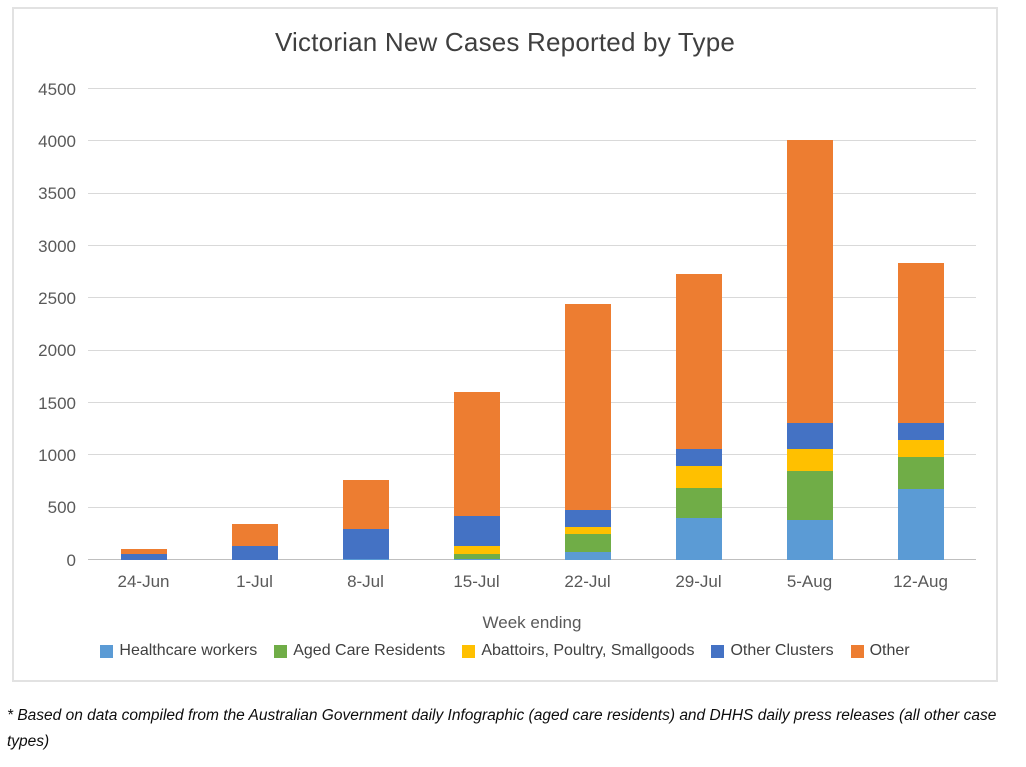 The height and width of the screenshot is (767, 1026). What do you see at coordinates (809, 540) in the screenshot?
I see `bar-segment-5-Aug-healthcare-workers` at bounding box center [809, 540].